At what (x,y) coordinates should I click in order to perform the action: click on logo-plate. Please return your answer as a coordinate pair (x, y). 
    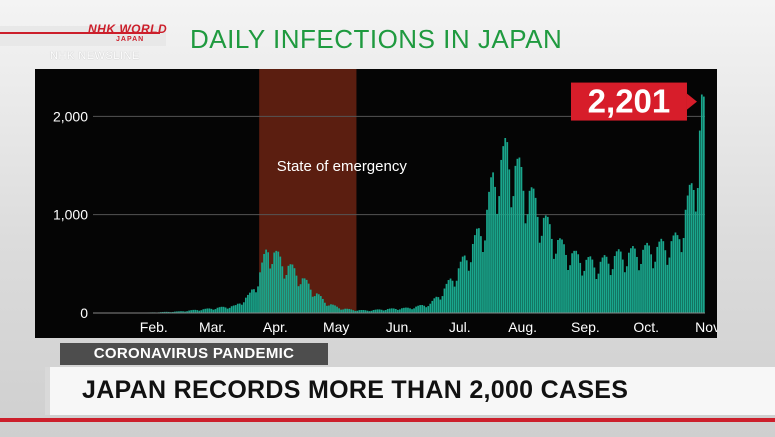
    Looking at the image, I should click on (83, 36).